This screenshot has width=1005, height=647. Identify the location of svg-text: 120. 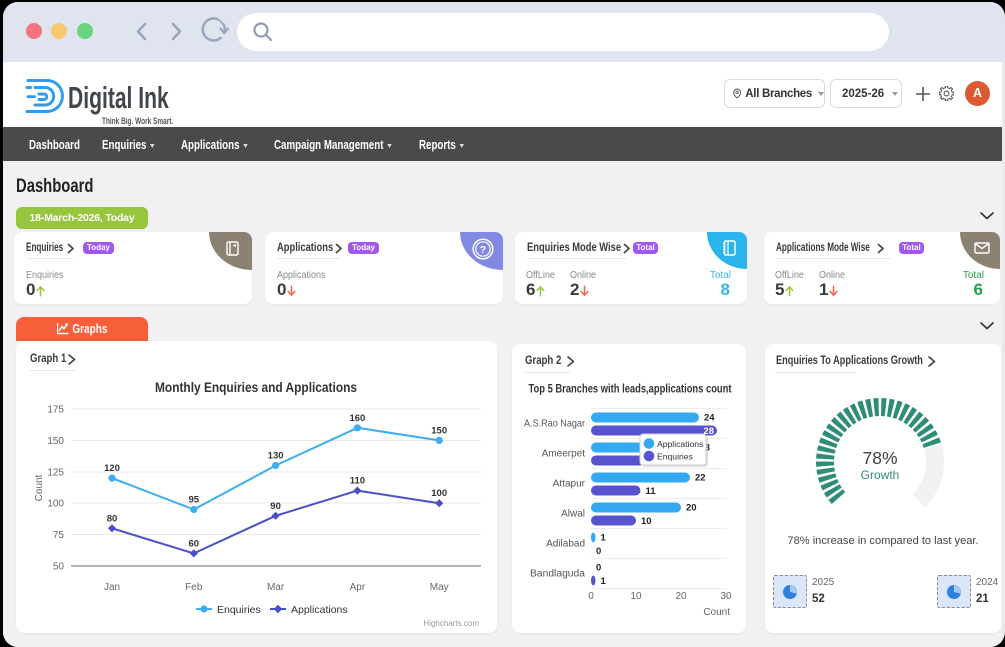
(112, 468).